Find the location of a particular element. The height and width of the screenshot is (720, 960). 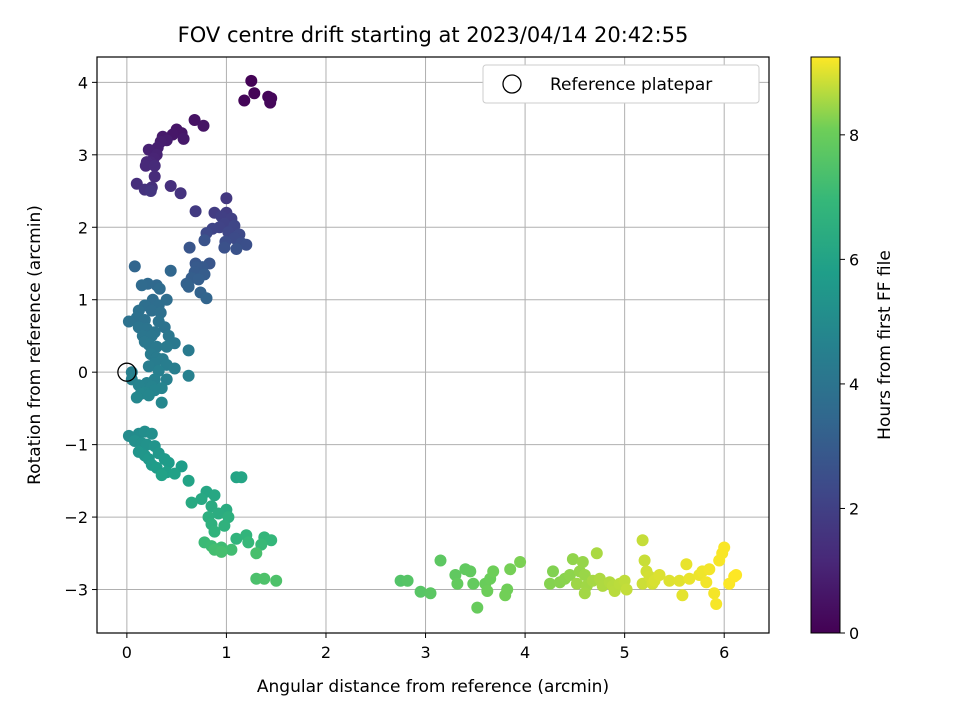

x-tick-label: 1 is located at coordinates (226, 652).